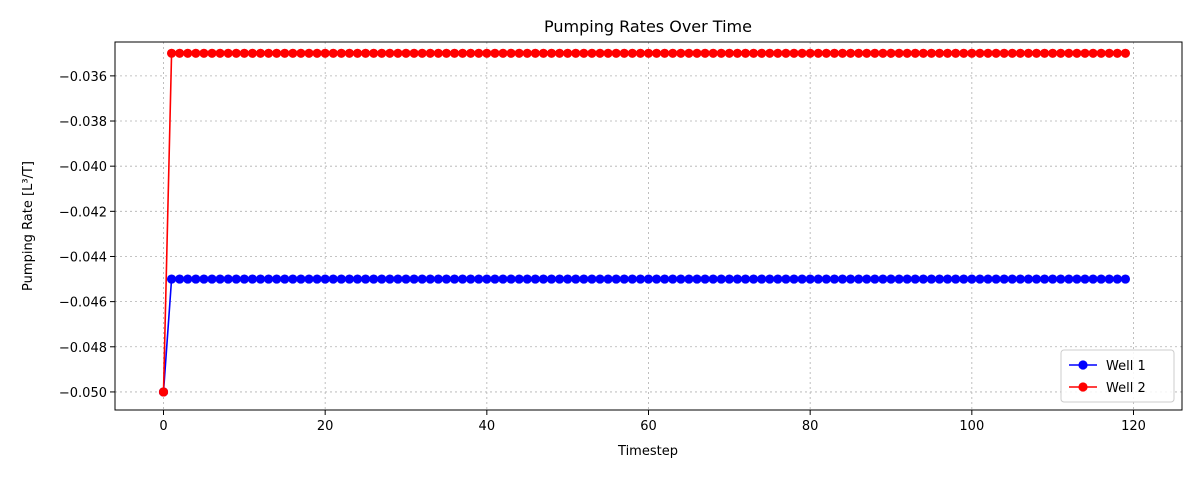 The image size is (1200, 480). I want to click on x-tick-label: 0, so click(163, 426).